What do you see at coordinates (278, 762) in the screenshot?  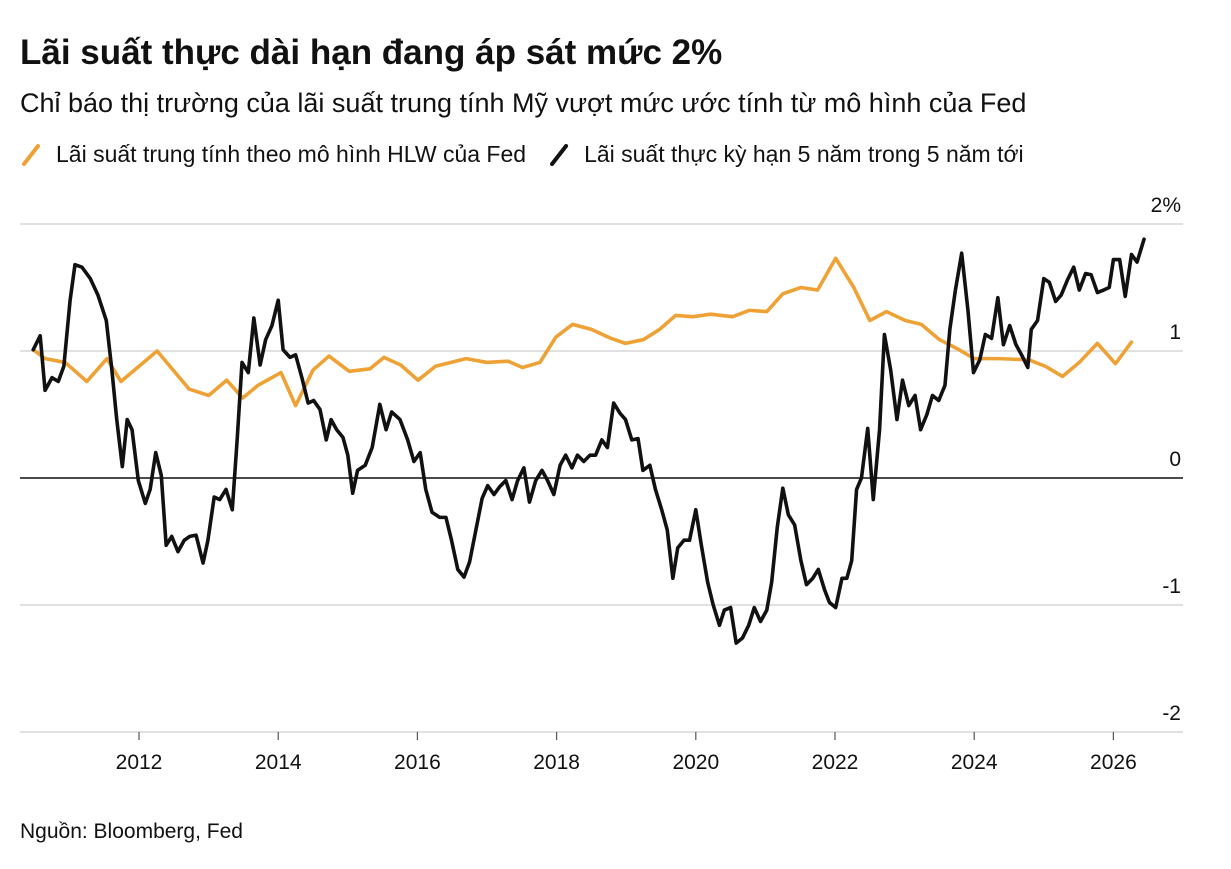 I see `x-tick-label: 2014` at bounding box center [278, 762].